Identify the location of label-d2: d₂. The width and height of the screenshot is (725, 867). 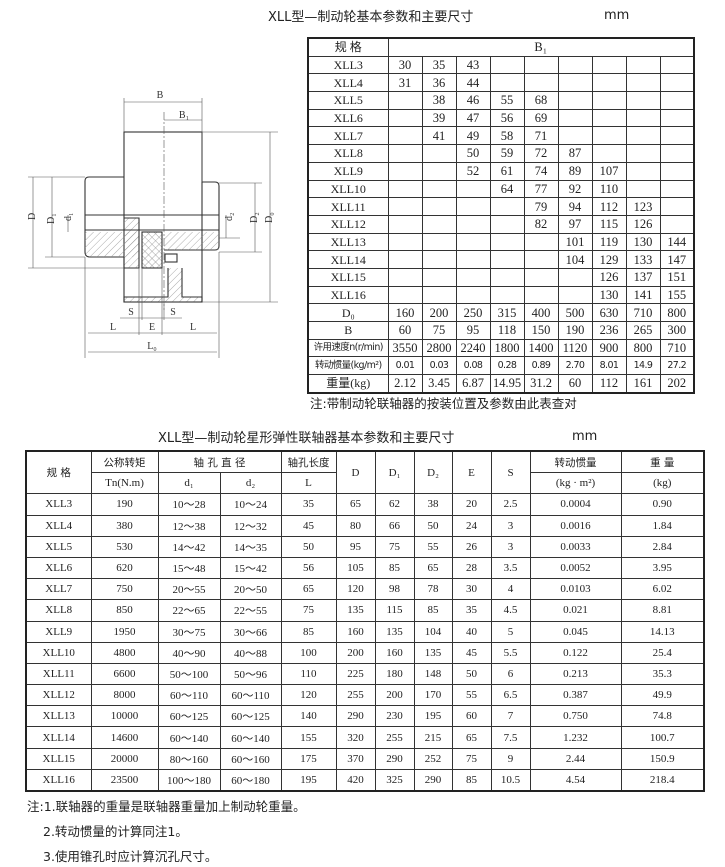
(229, 217).